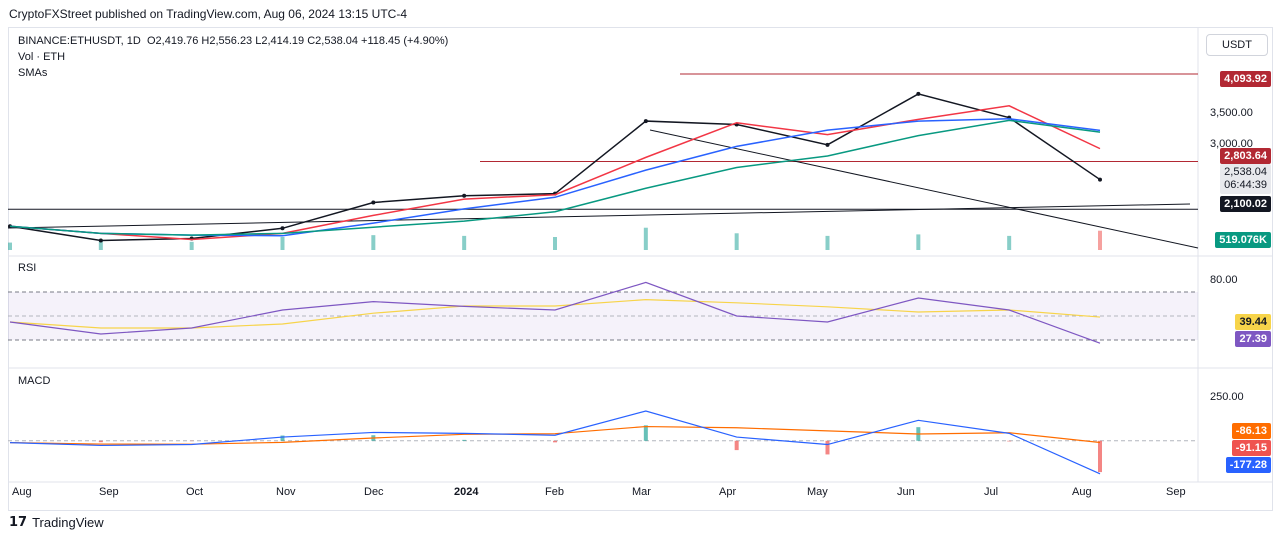 This screenshot has width=1281, height=541. What do you see at coordinates (1253, 339) in the screenshot?
I see `rsi-value-label: 27.39` at bounding box center [1253, 339].